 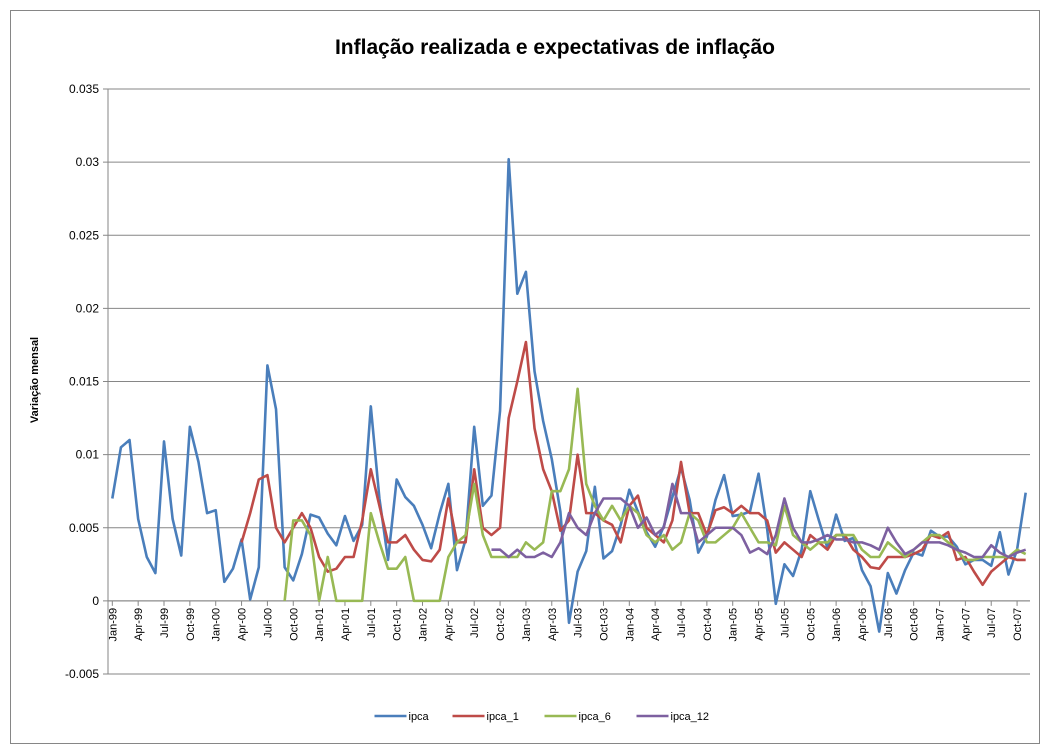 I want to click on y-tick-label: 0.035, so click(x=84, y=89).